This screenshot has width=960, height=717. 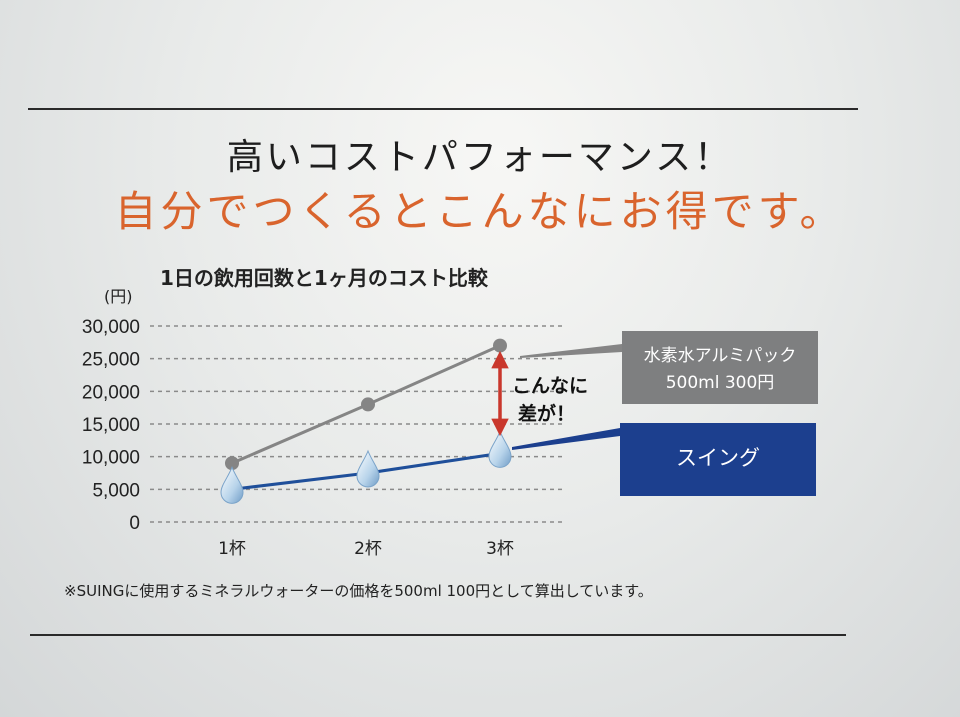 I want to click on y-tick-label: 20,000, so click(x=111, y=392).